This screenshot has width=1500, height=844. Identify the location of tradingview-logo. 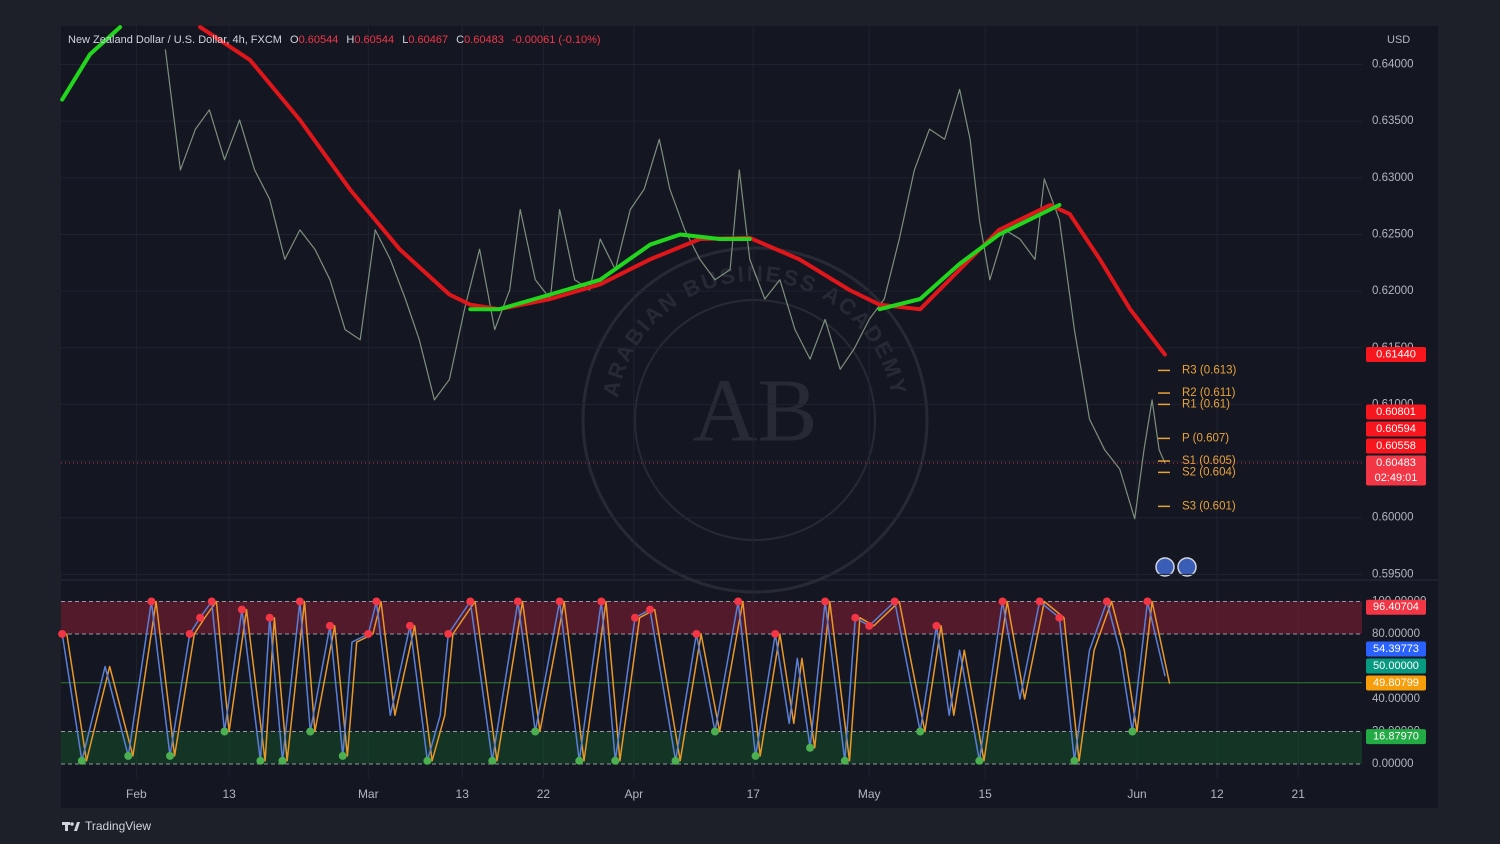
(71, 826).